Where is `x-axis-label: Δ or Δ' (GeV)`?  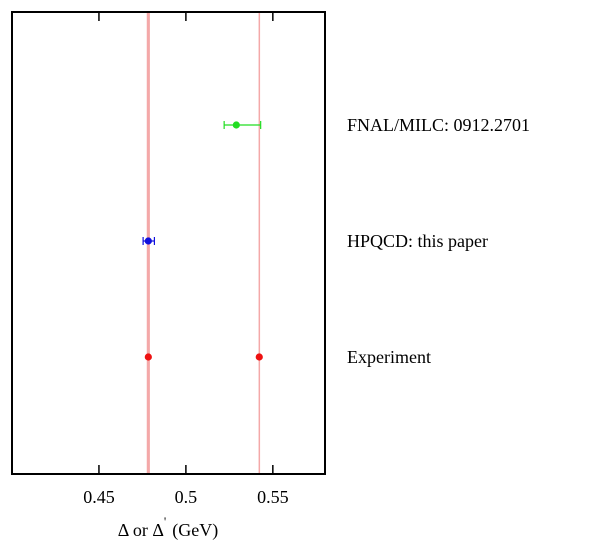
x-axis-label: Δ or Δ' (GeV) is located at coordinates (168, 527).